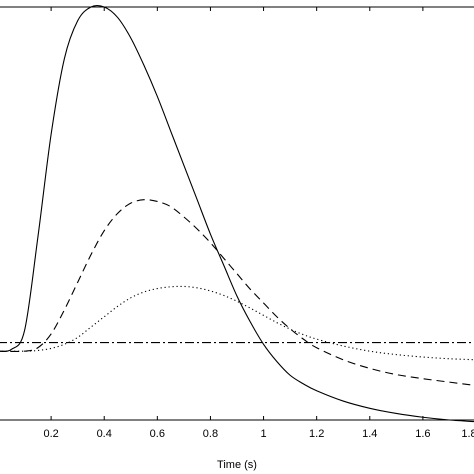 This screenshot has width=474, height=474. Describe the element at coordinates (369, 434) in the screenshot. I see `x-tick-label: 1.4` at that location.